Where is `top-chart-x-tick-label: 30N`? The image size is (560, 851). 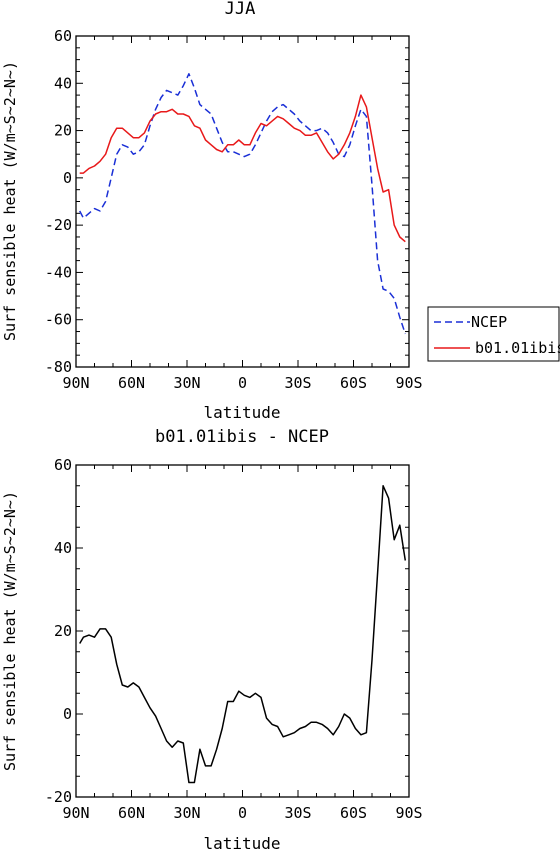 top-chart-x-tick-label: 30N is located at coordinates (186, 383).